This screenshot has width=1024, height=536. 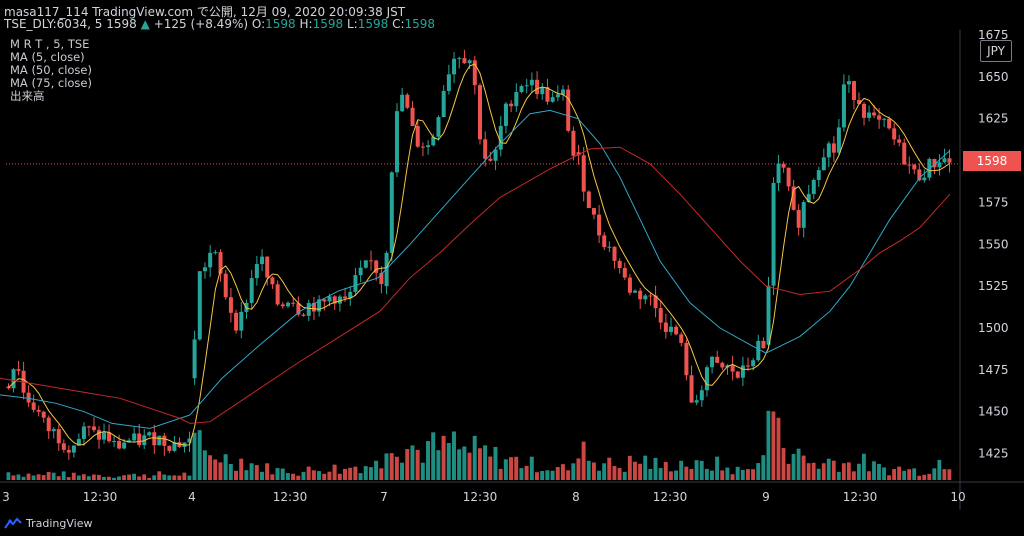 What do you see at coordinates (51, 83) in the screenshot?
I see `legend-ma75: MA (75, close)` at bounding box center [51, 83].